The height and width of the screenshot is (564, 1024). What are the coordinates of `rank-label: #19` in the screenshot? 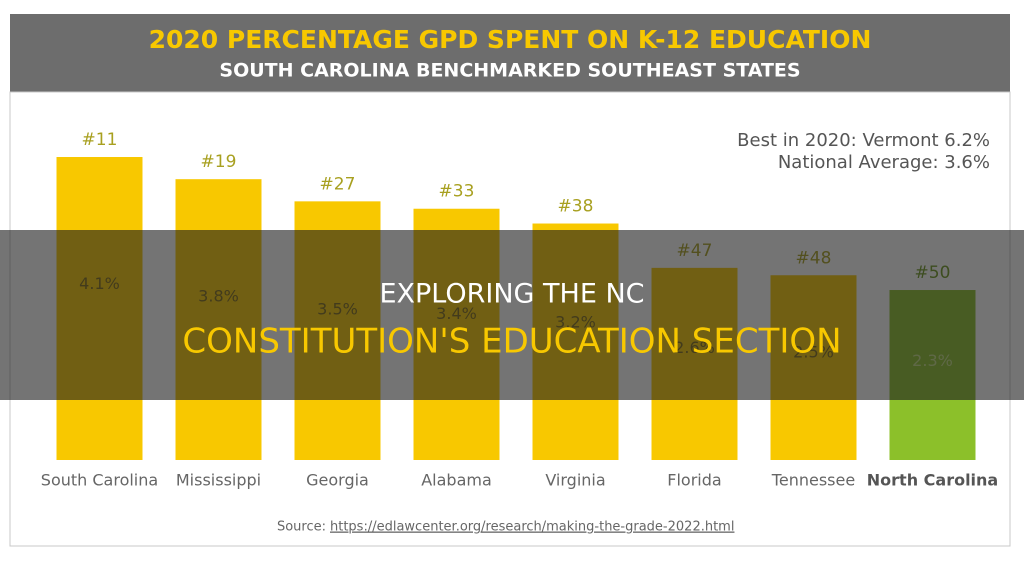 It's located at (219, 162).